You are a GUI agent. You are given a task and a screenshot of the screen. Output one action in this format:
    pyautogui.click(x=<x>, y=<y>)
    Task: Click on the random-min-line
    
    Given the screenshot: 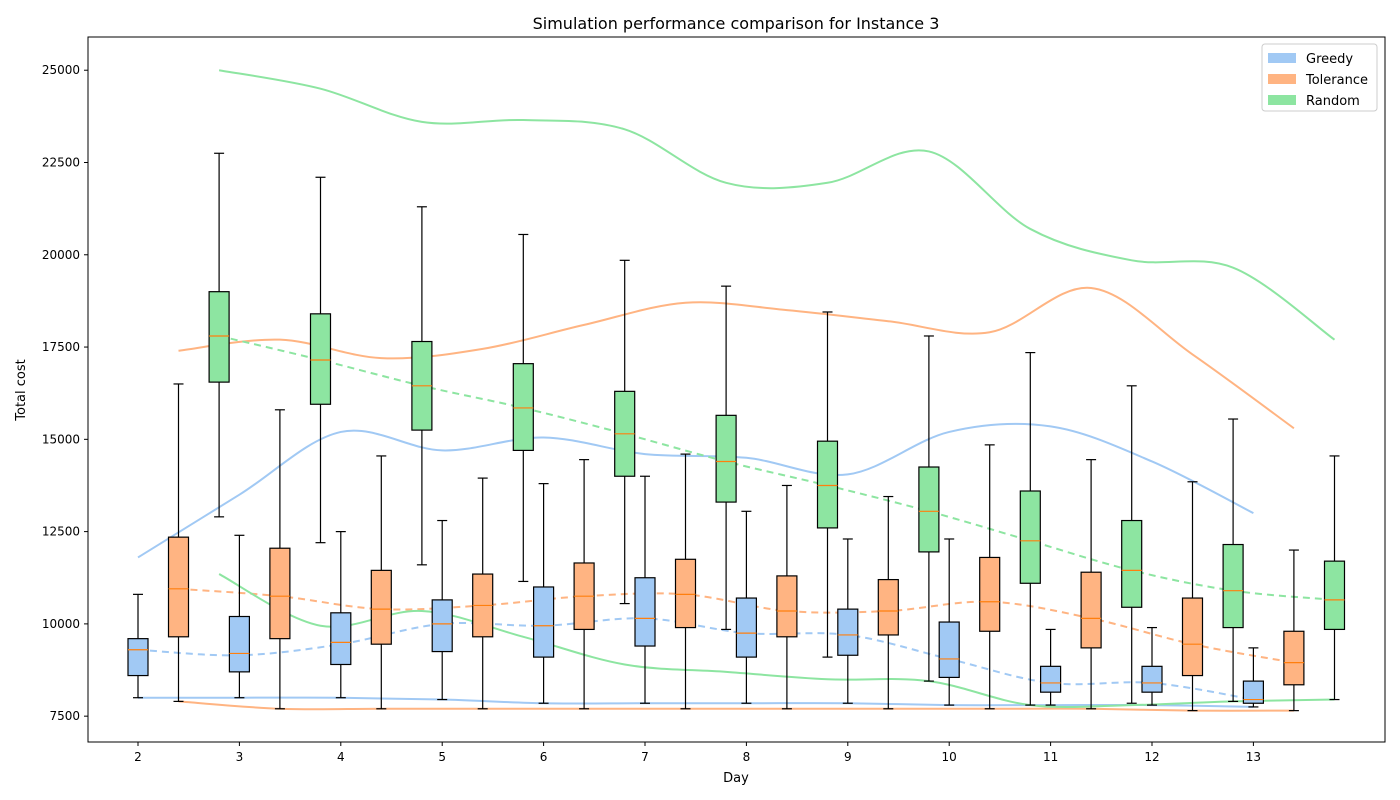 What is the action you would take?
    pyautogui.click(x=776, y=641)
    